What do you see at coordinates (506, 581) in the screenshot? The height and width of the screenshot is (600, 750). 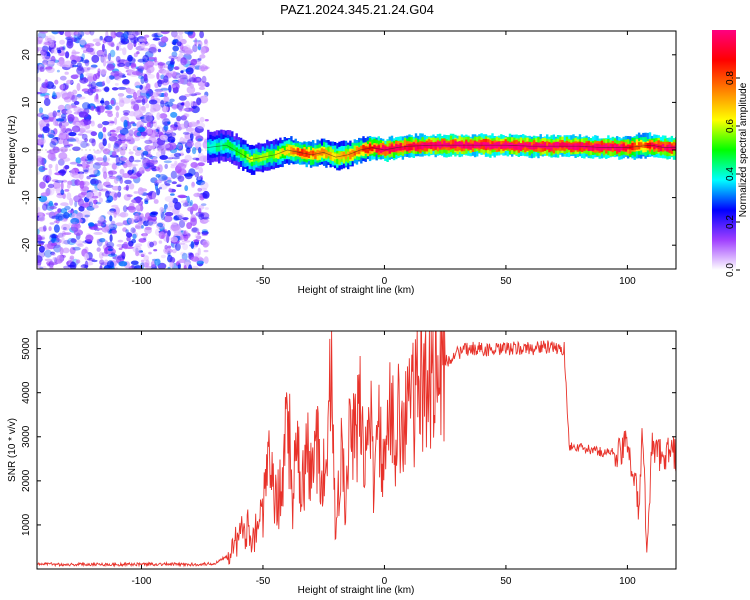 I see `snr-xtick-label: 50` at bounding box center [506, 581].